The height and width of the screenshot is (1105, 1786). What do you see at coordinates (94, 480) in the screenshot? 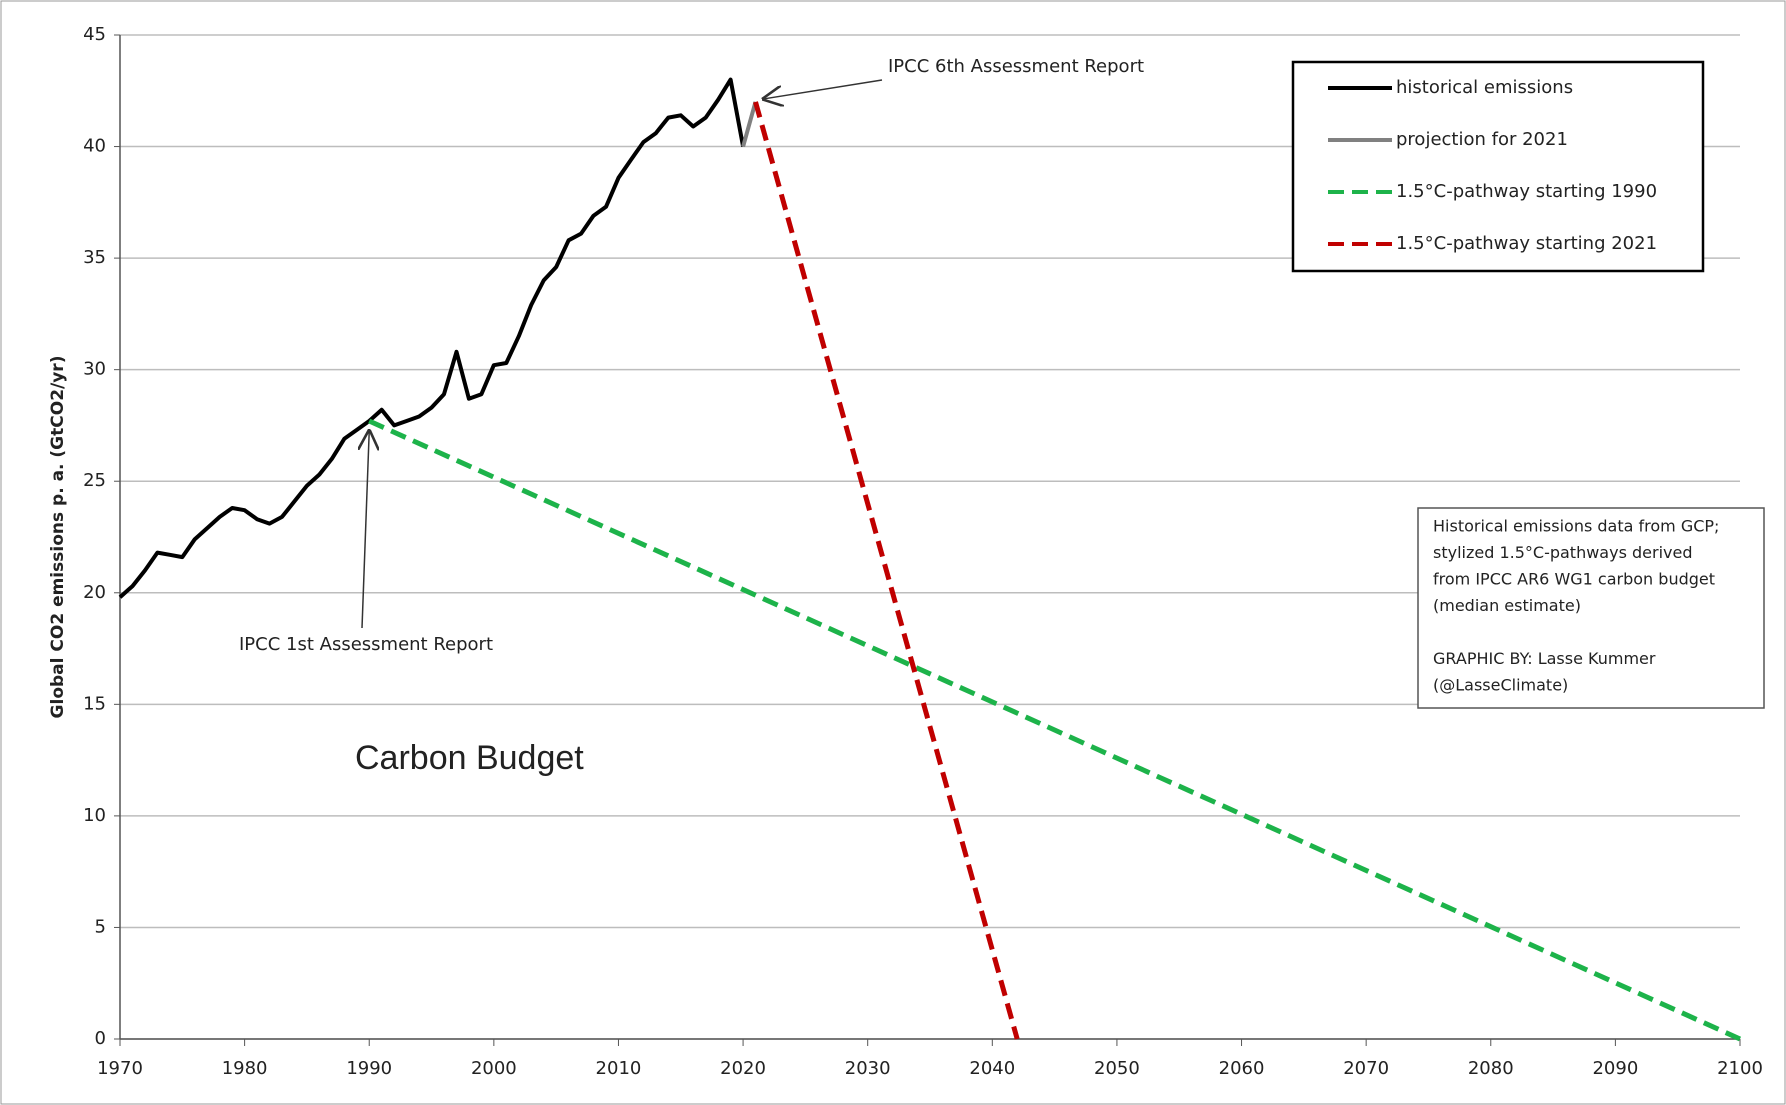
I see `y-tick-label: 25` at bounding box center [94, 480].